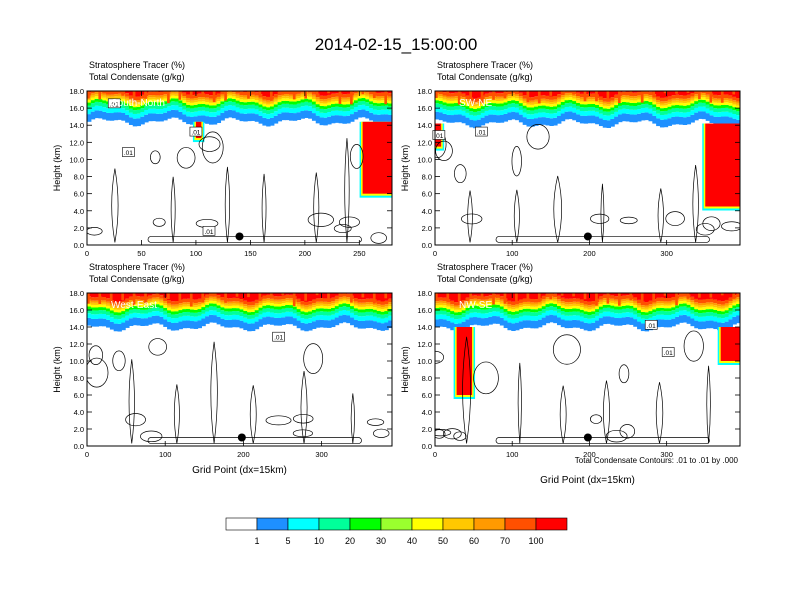  Describe the element at coordinates (587, 346) in the screenshot. I see `tracer-field` at that location.